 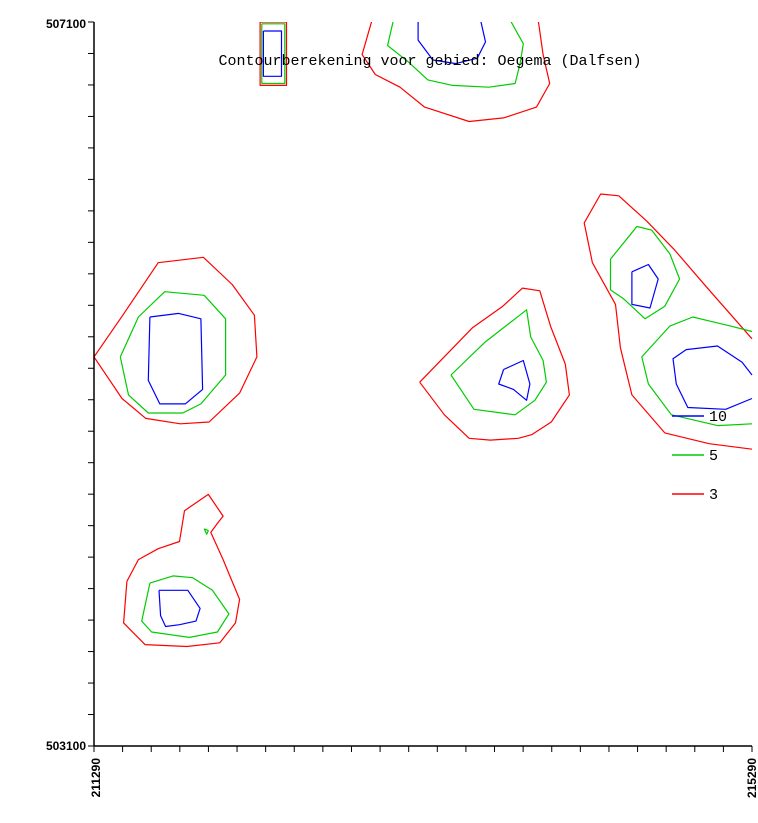 I want to click on x-ticks, so click(x=423, y=749).